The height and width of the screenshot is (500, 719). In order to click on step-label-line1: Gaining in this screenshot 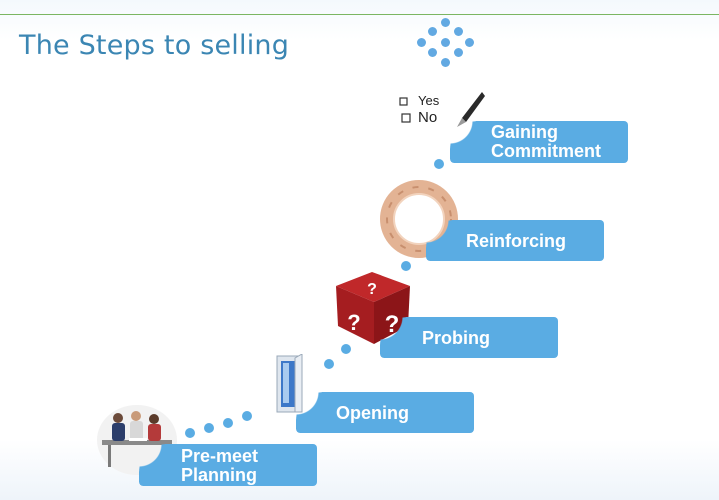, I will do `click(524, 132)`.